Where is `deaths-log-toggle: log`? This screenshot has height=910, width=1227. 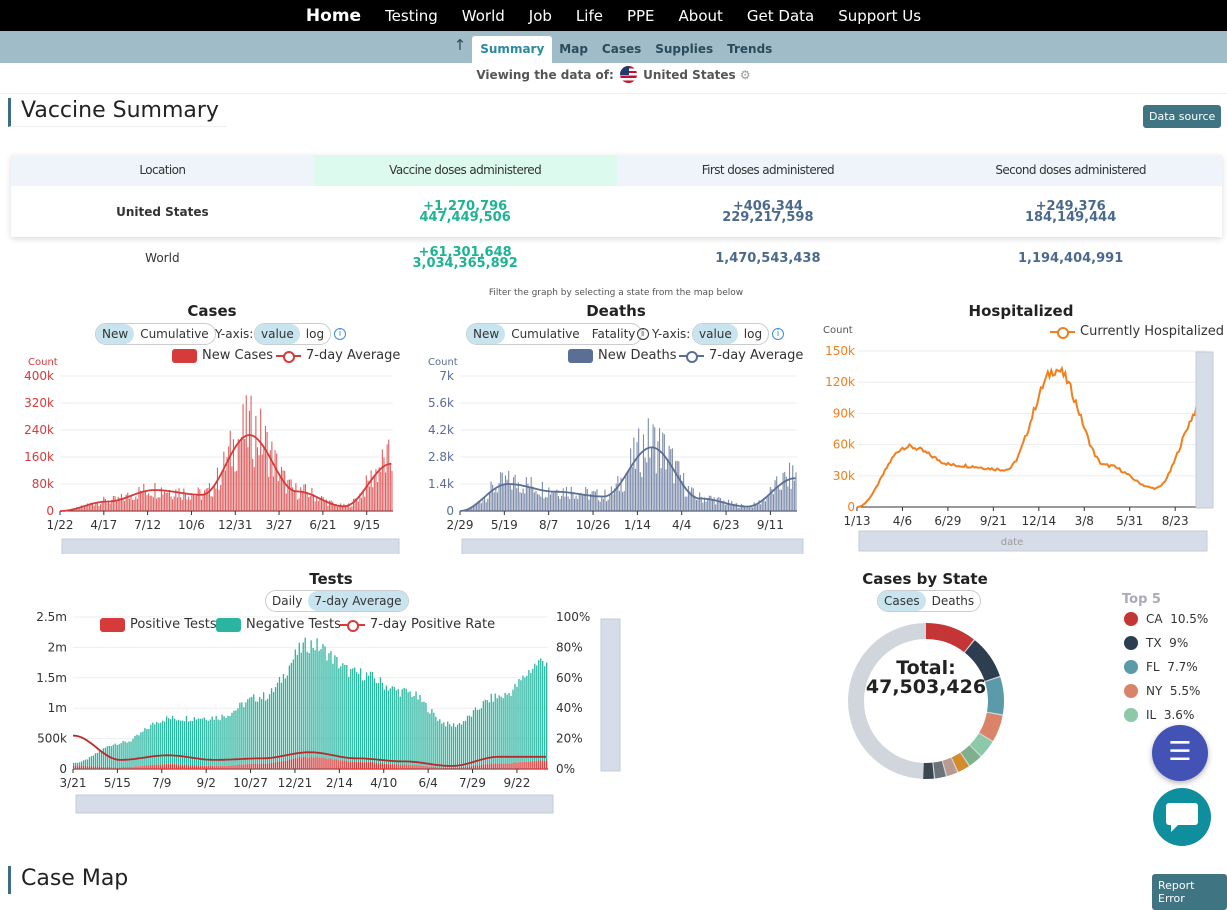
deaths-log-toggle: log is located at coordinates (753, 334).